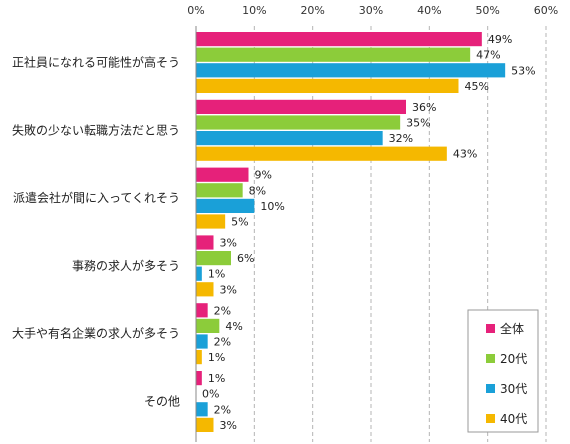  What do you see at coordinates (96, 62) in the screenshot?
I see `category-label: 正社員になれる可能性が高そう` at bounding box center [96, 62].